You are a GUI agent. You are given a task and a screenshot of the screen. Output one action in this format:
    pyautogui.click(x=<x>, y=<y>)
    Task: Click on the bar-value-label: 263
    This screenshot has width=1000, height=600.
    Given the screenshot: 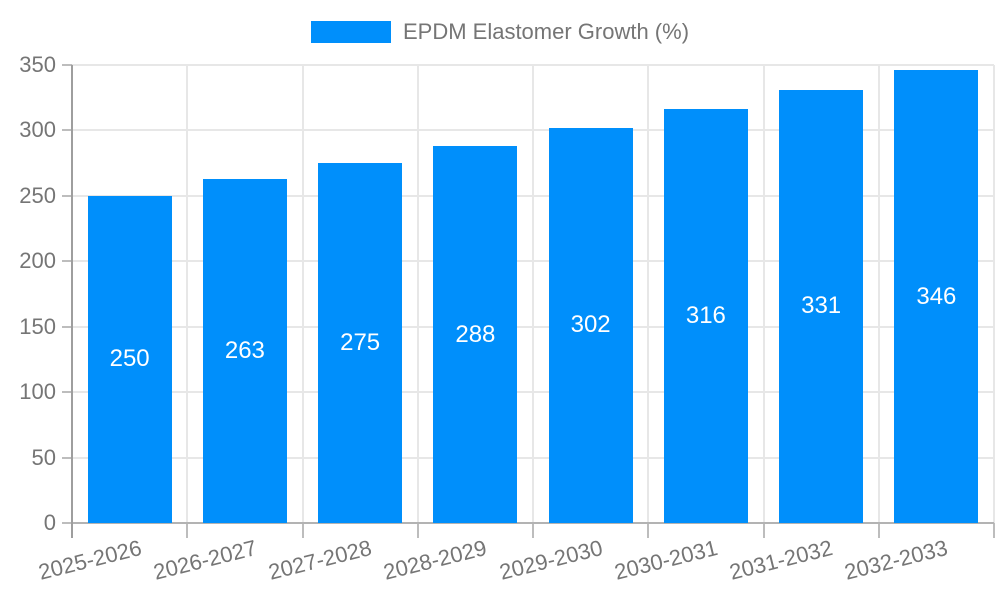 What is the action you would take?
    pyautogui.click(x=244, y=350)
    